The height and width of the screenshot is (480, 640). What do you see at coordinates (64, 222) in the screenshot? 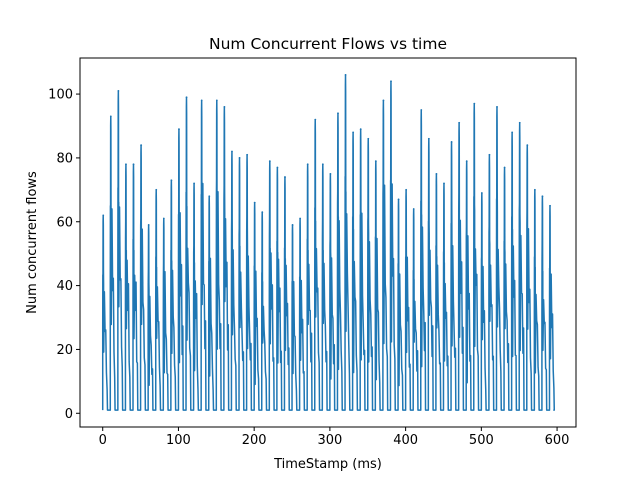
I see `y-tick-label: 60` at bounding box center [64, 222].